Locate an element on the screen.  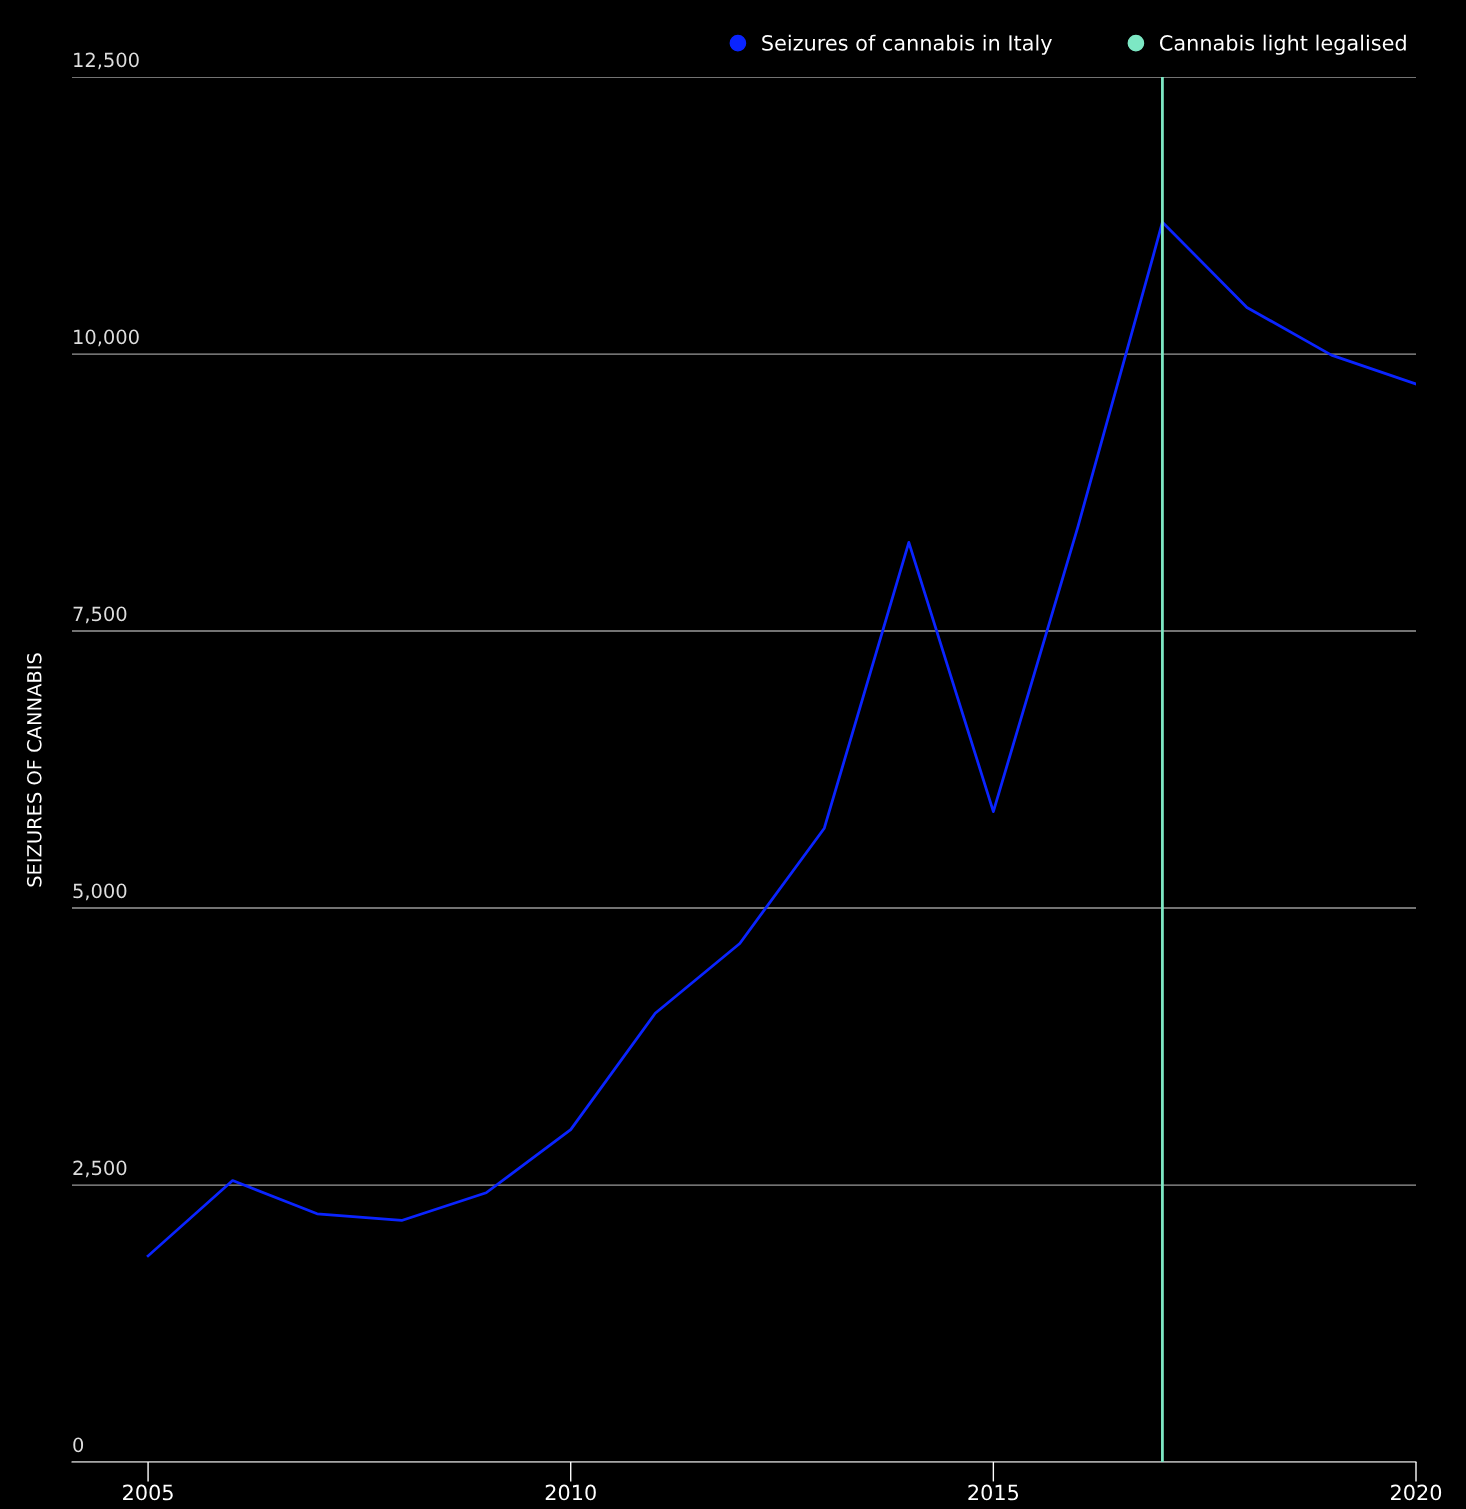
y-tick-label: 5,000 is located at coordinates (100, 892).